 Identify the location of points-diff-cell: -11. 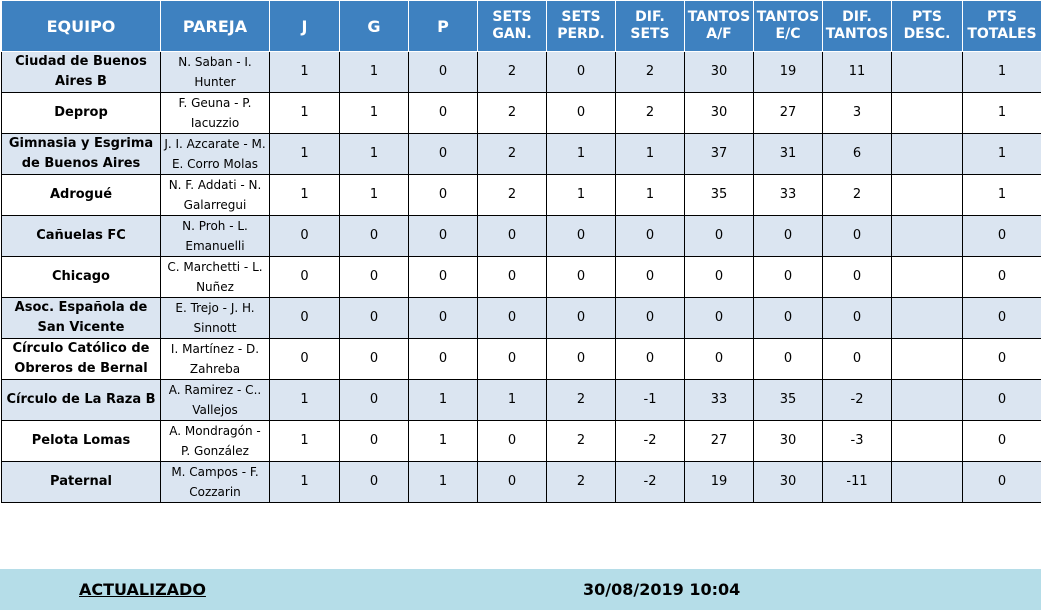
(857, 482).